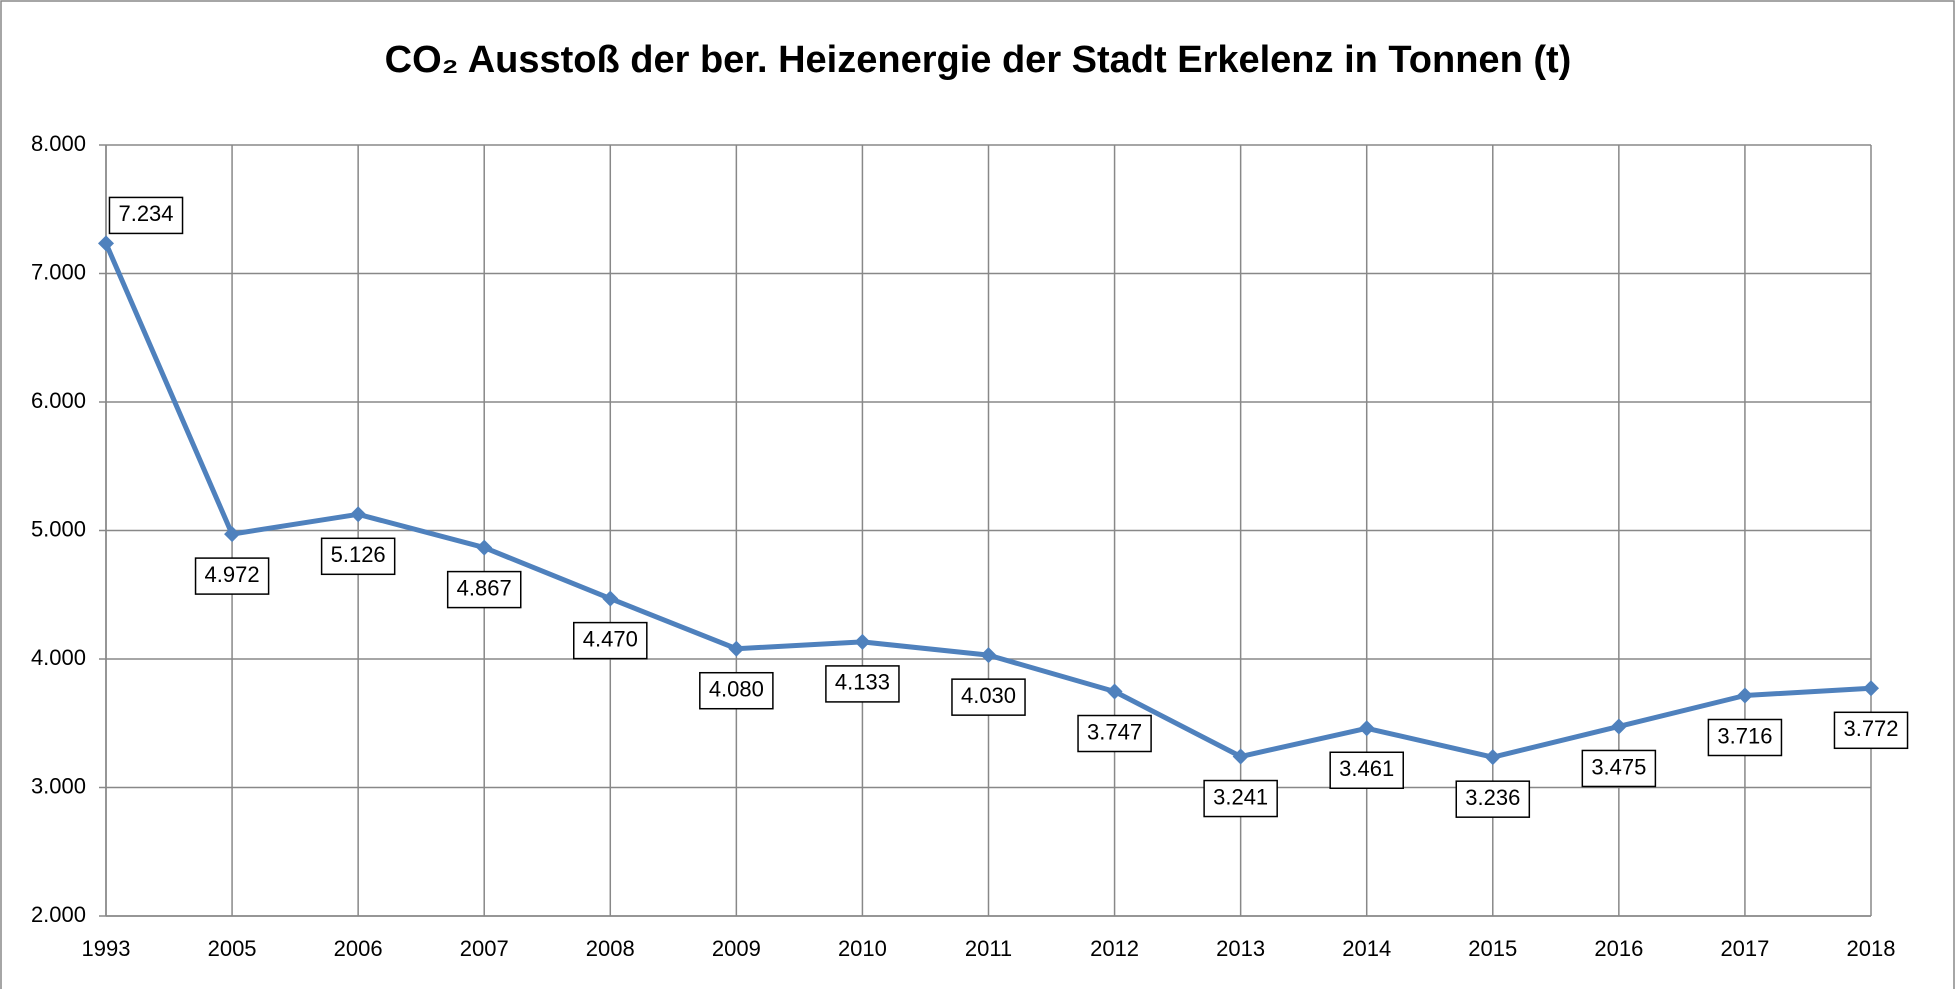  I want to click on x-tick-label: 2014, so click(1366, 948).